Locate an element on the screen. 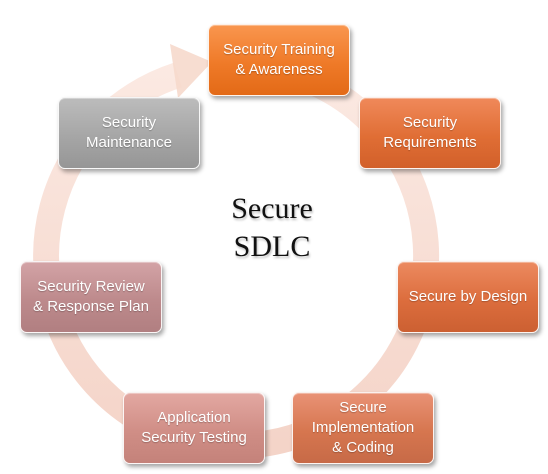  step-label: Application Security Testing is located at coordinates (194, 427).